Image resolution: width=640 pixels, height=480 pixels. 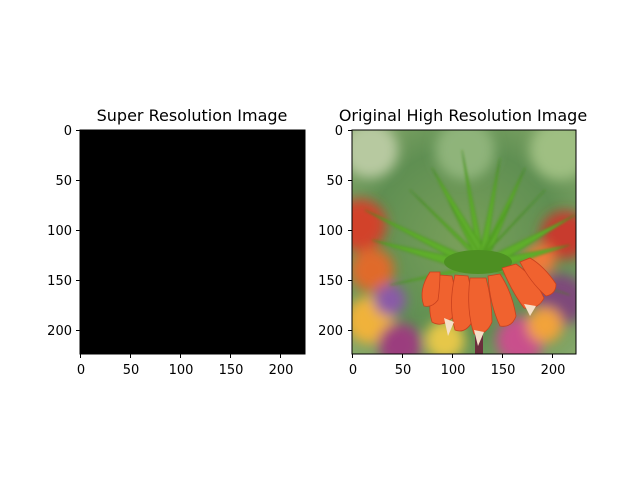 What do you see at coordinates (192, 115) in the screenshot?
I see `panel-title: Super Resolution Image` at bounding box center [192, 115].